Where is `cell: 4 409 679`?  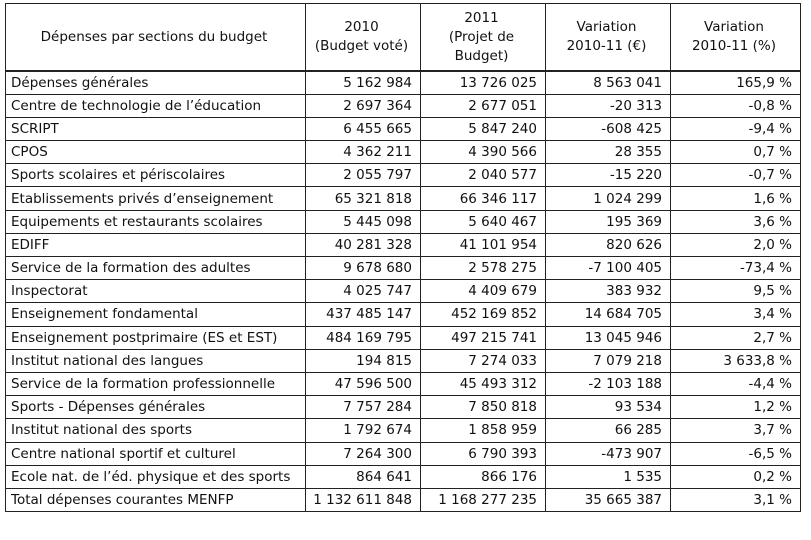
cell: 4 409 679 is located at coordinates (483, 291).